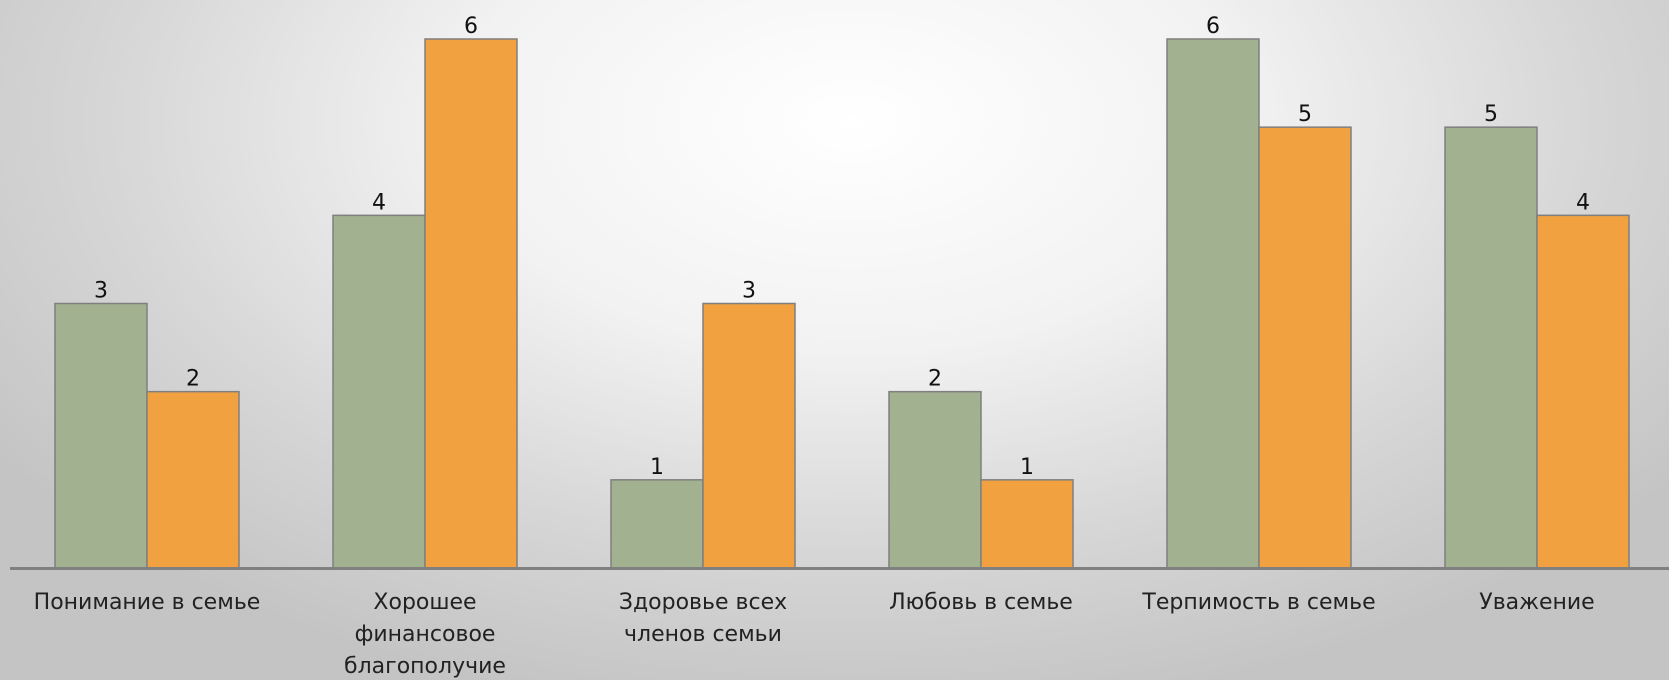 The image size is (1669, 680). What do you see at coordinates (1536, 602) in the screenshot?
I see `category-label: Уважение` at bounding box center [1536, 602].